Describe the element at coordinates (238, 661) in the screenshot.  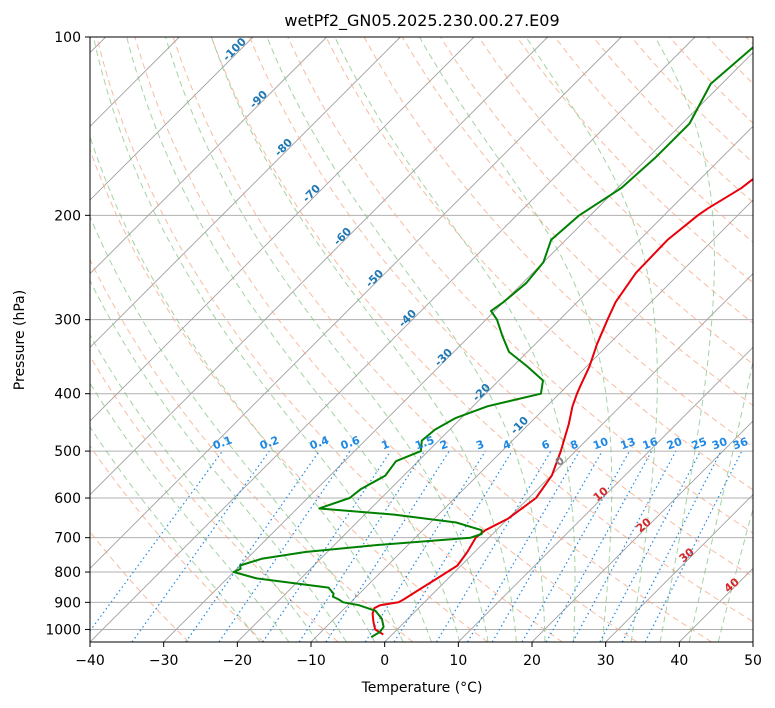
I see `x-tick-label: −20` at that location.